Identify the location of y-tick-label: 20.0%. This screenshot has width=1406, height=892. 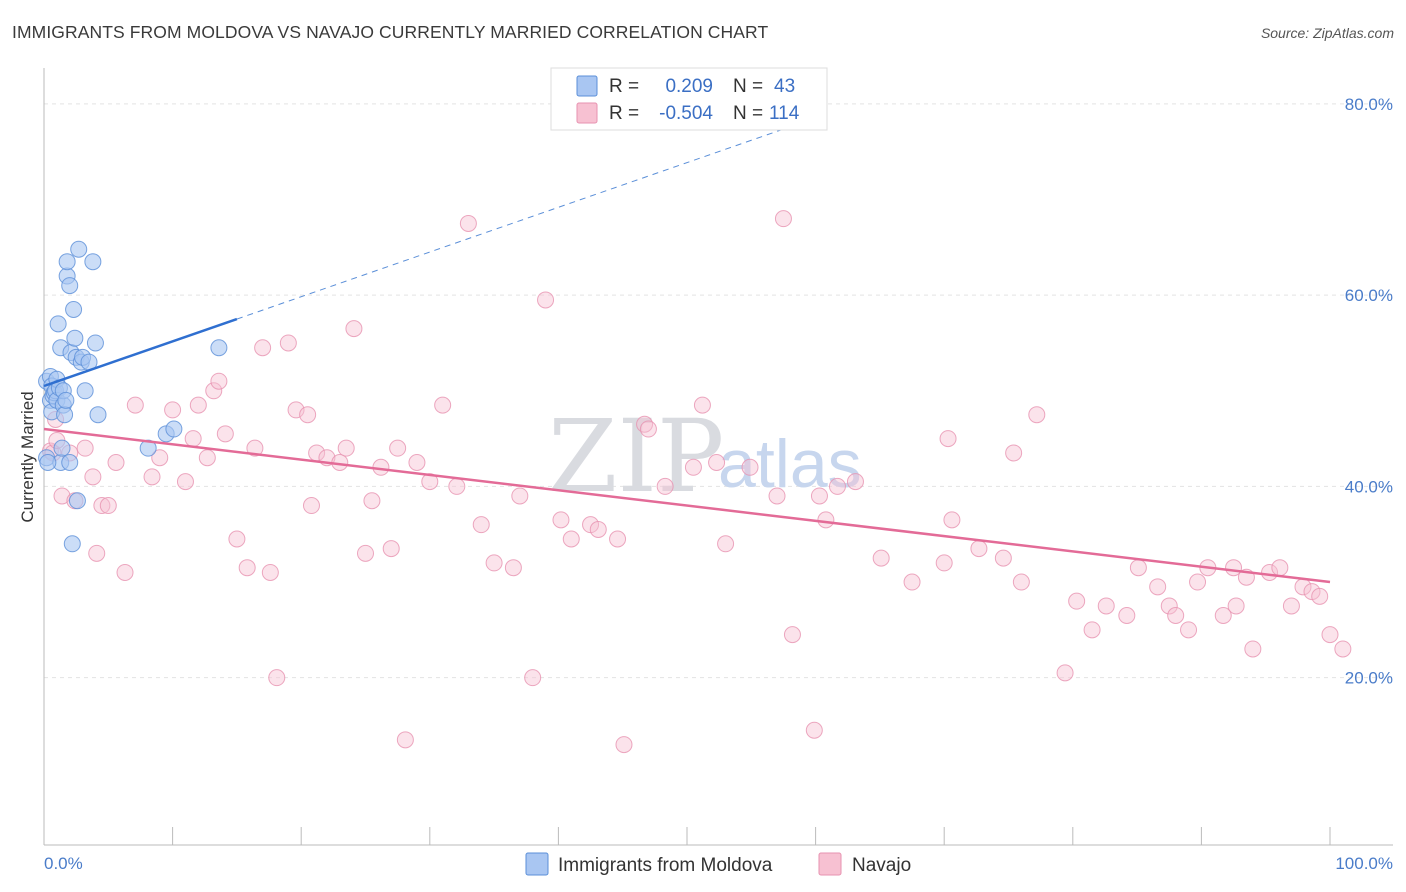
(1369, 678).